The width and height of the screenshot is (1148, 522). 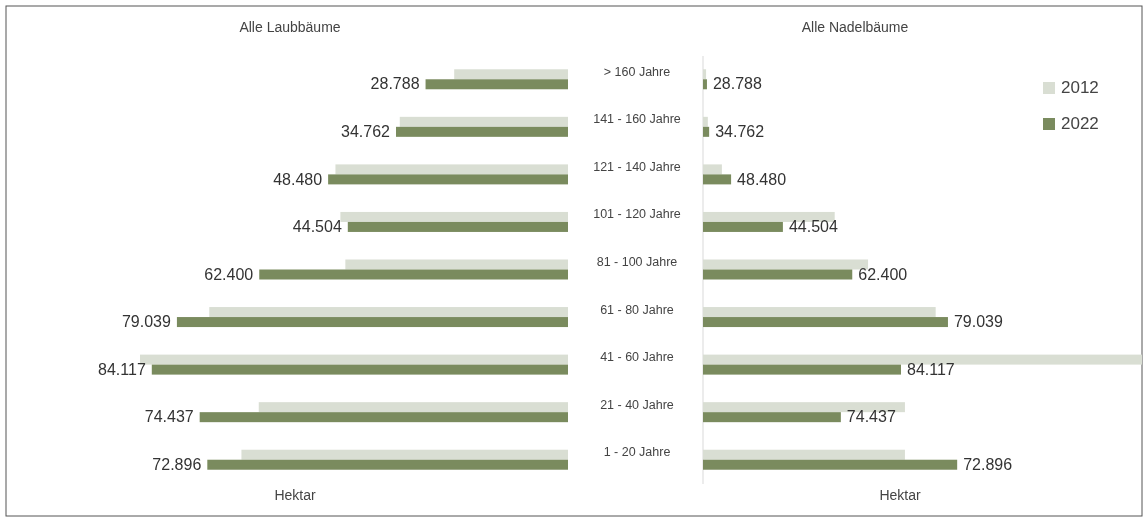 What do you see at coordinates (883, 274) in the screenshot?
I see `annotation: 62.400` at bounding box center [883, 274].